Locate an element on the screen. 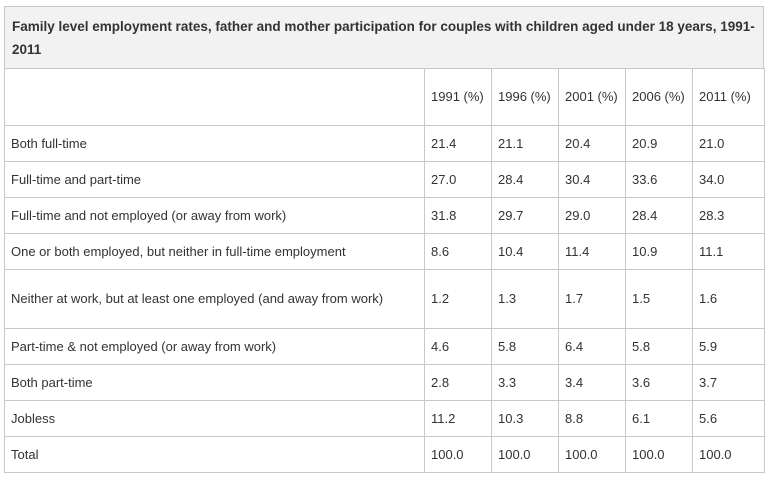  header-cell-2006: 2006 (%) is located at coordinates (659, 97).